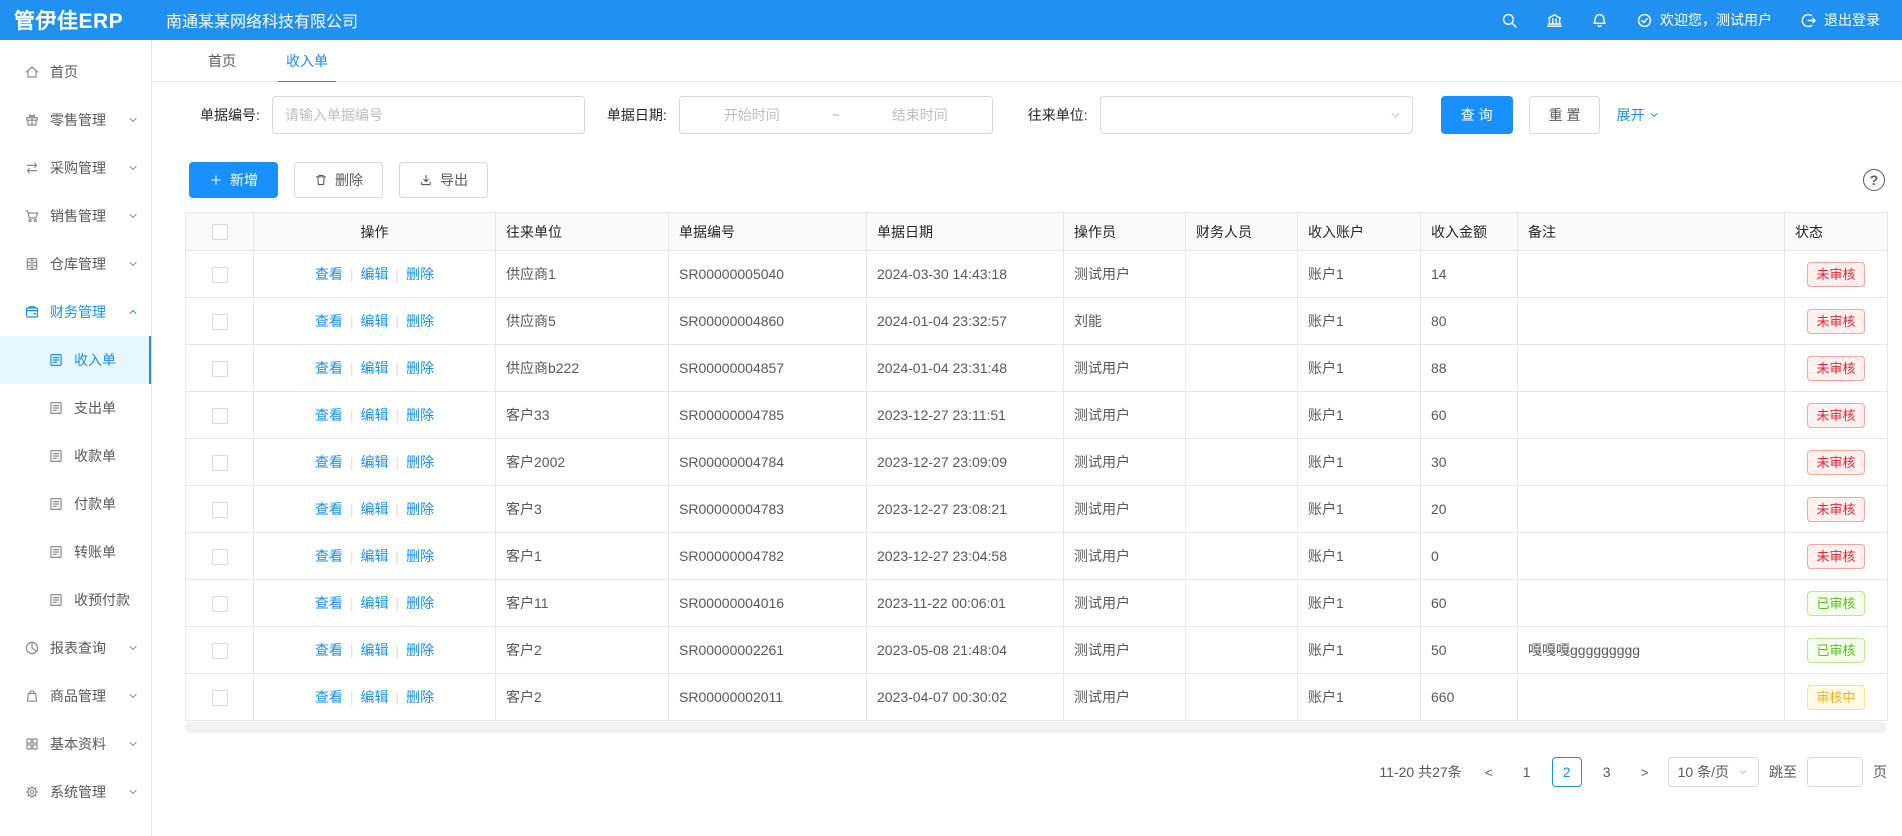 The height and width of the screenshot is (836, 1902). Describe the element at coordinates (1606, 772) in the screenshot. I see `page-button-3: 3` at that location.